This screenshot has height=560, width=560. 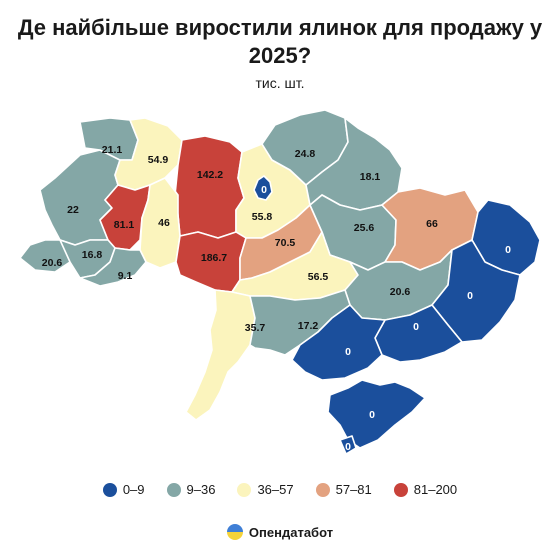 I want to click on label-lviv: 22, so click(x=73, y=210).